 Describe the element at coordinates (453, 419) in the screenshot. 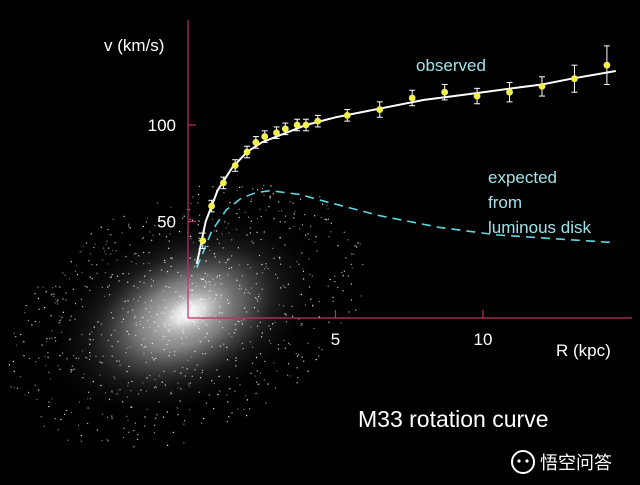

I see `chart-title: M33 rotation curve` at that location.